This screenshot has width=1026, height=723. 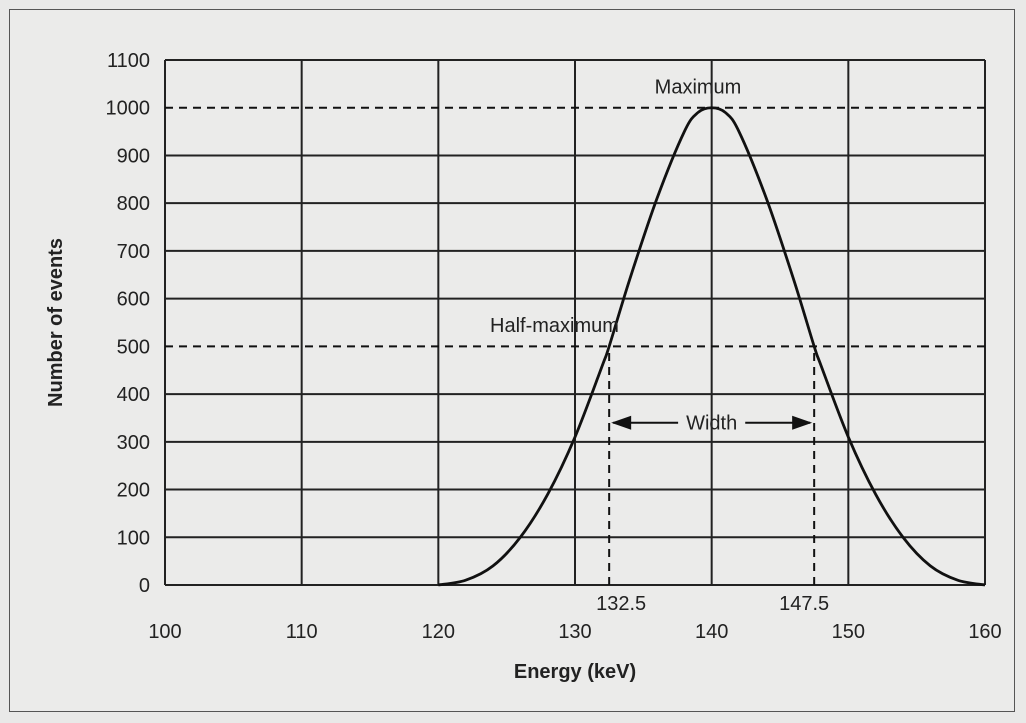 I want to click on y-tick-label: 200, so click(x=133, y=491).